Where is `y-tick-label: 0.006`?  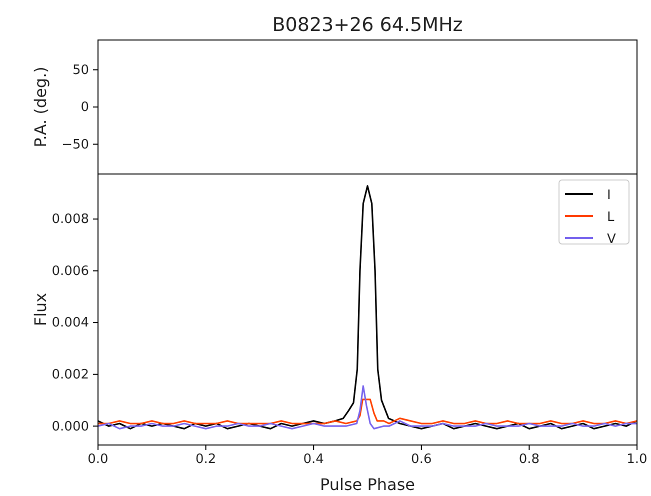 y-tick-label: 0.006 is located at coordinates (70, 271).